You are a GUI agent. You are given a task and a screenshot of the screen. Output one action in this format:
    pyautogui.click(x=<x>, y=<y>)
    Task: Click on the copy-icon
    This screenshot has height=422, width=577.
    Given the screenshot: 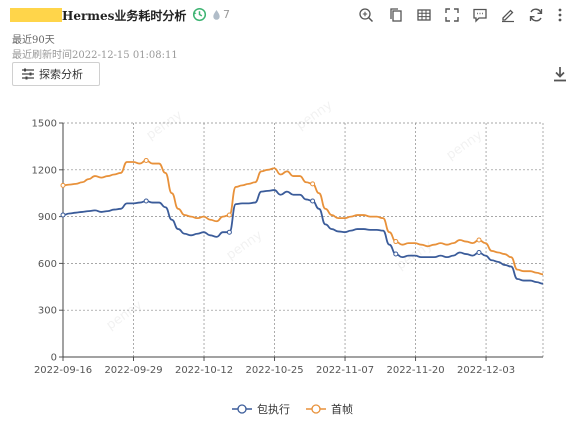 What is the action you would take?
    pyautogui.click(x=396, y=15)
    